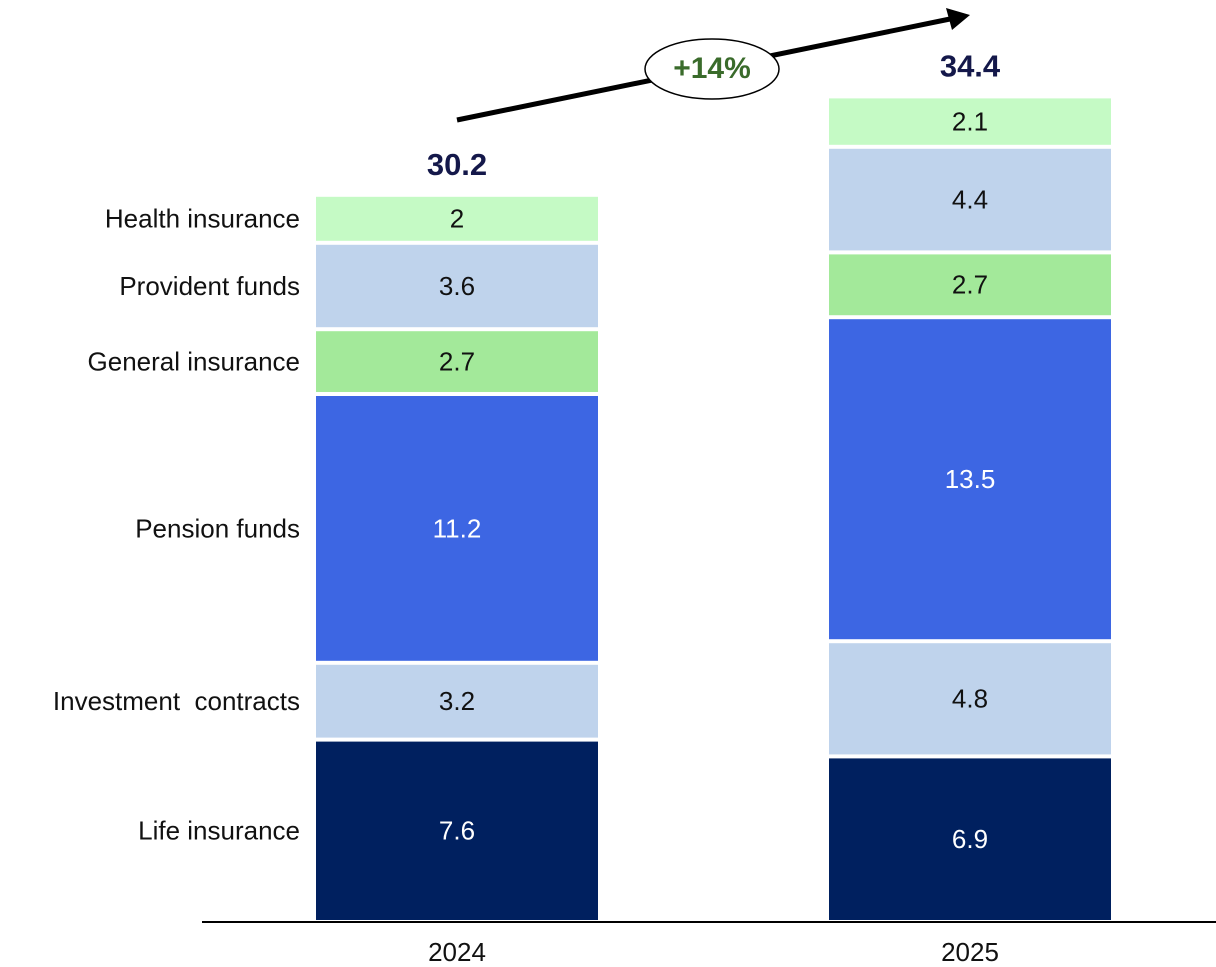 This screenshot has width=1216, height=967. What do you see at coordinates (194, 361) in the screenshot?
I see `legend-label: General insurance` at bounding box center [194, 361].